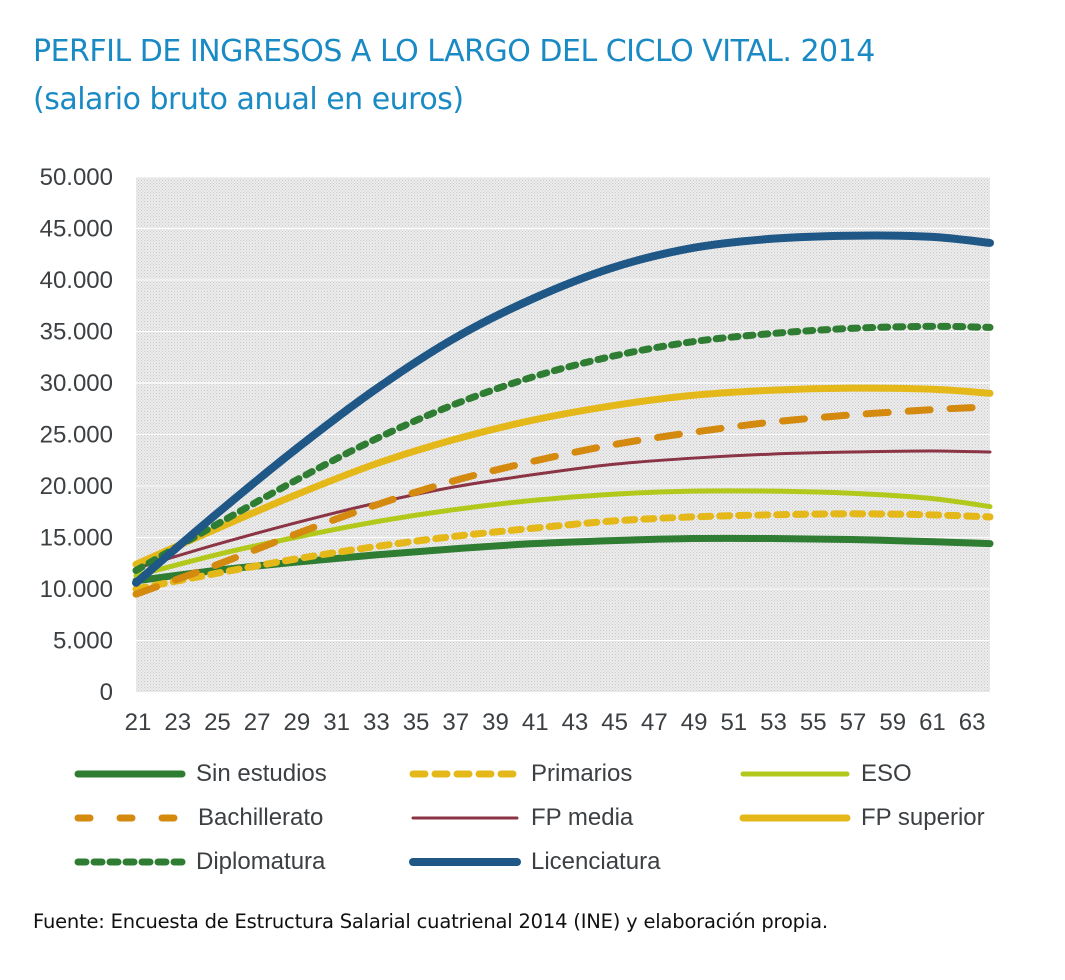  What do you see at coordinates (892, 722) in the screenshot?
I see `x-tick-label: 59` at bounding box center [892, 722].